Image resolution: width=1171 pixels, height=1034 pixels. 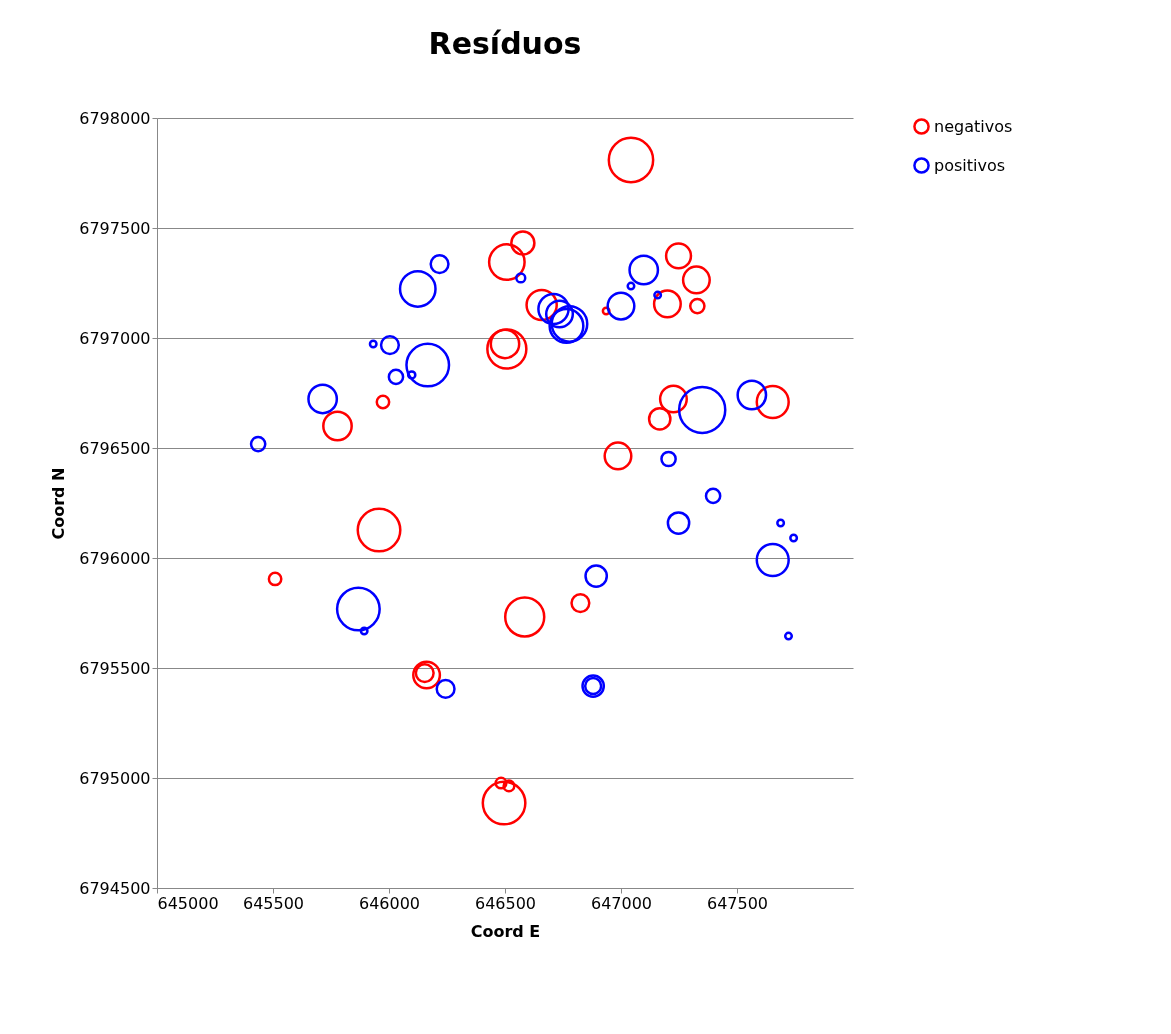 I want to click on legend-label: positivos, so click(x=970, y=165).